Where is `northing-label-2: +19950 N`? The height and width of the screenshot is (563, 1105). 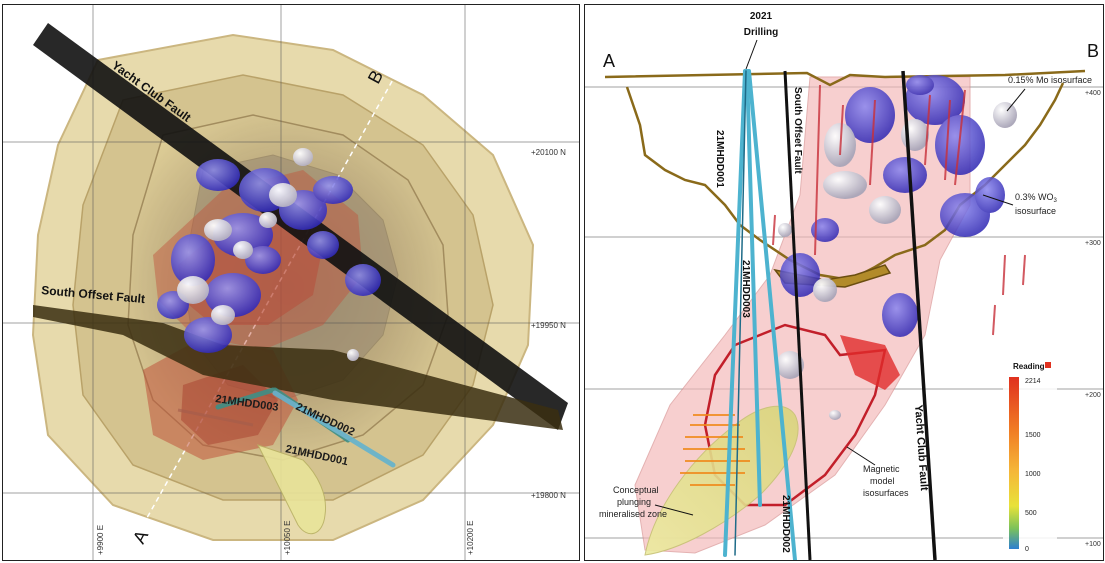
northing-label-2: +19950 N is located at coordinates (548, 325).